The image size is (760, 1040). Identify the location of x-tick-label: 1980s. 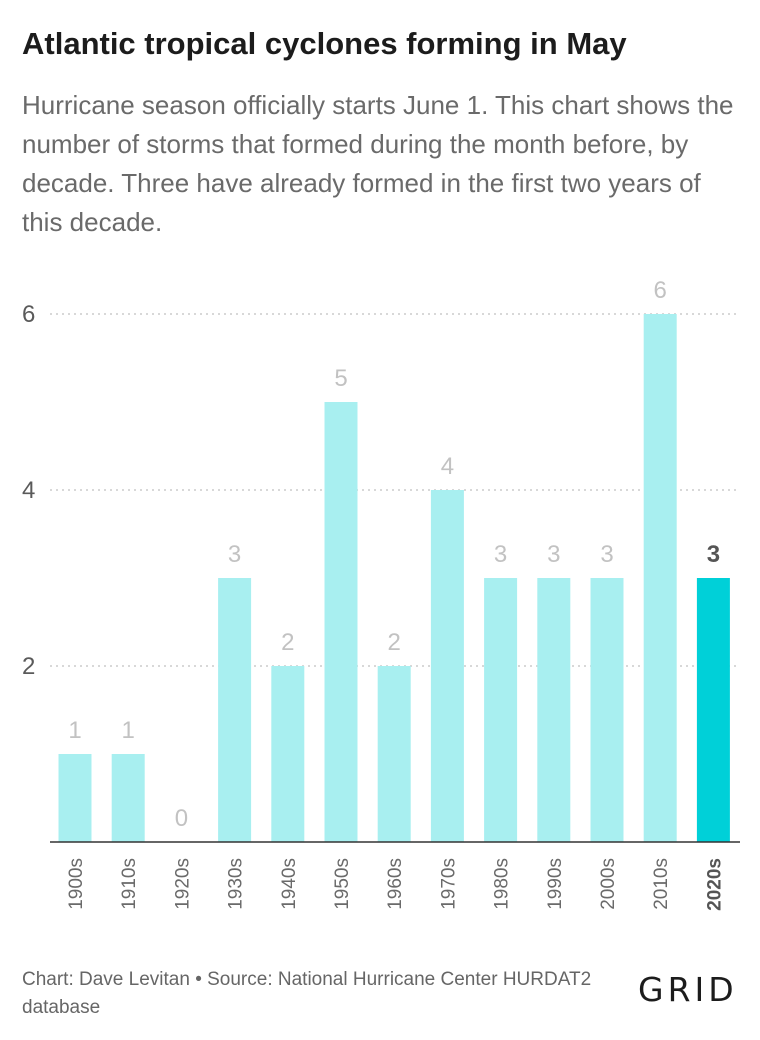
(502, 884).